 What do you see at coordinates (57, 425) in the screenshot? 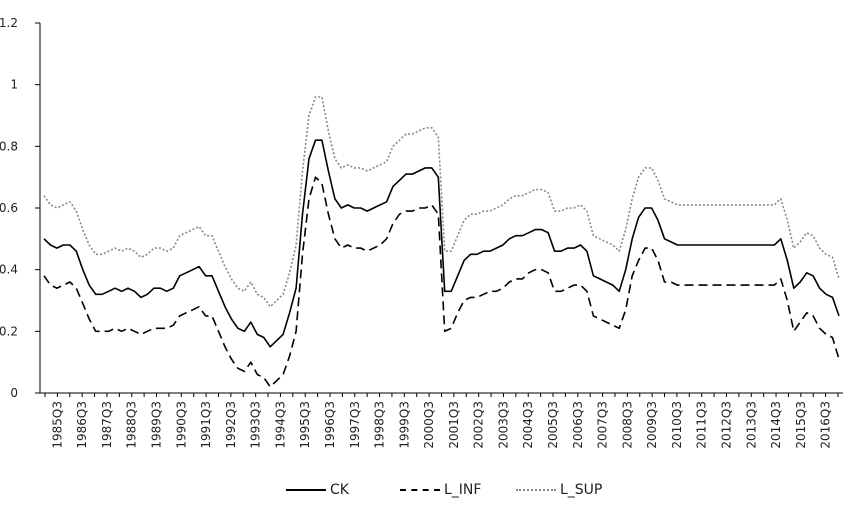
I see `x-tick-label: 1985Q3` at bounding box center [57, 425].